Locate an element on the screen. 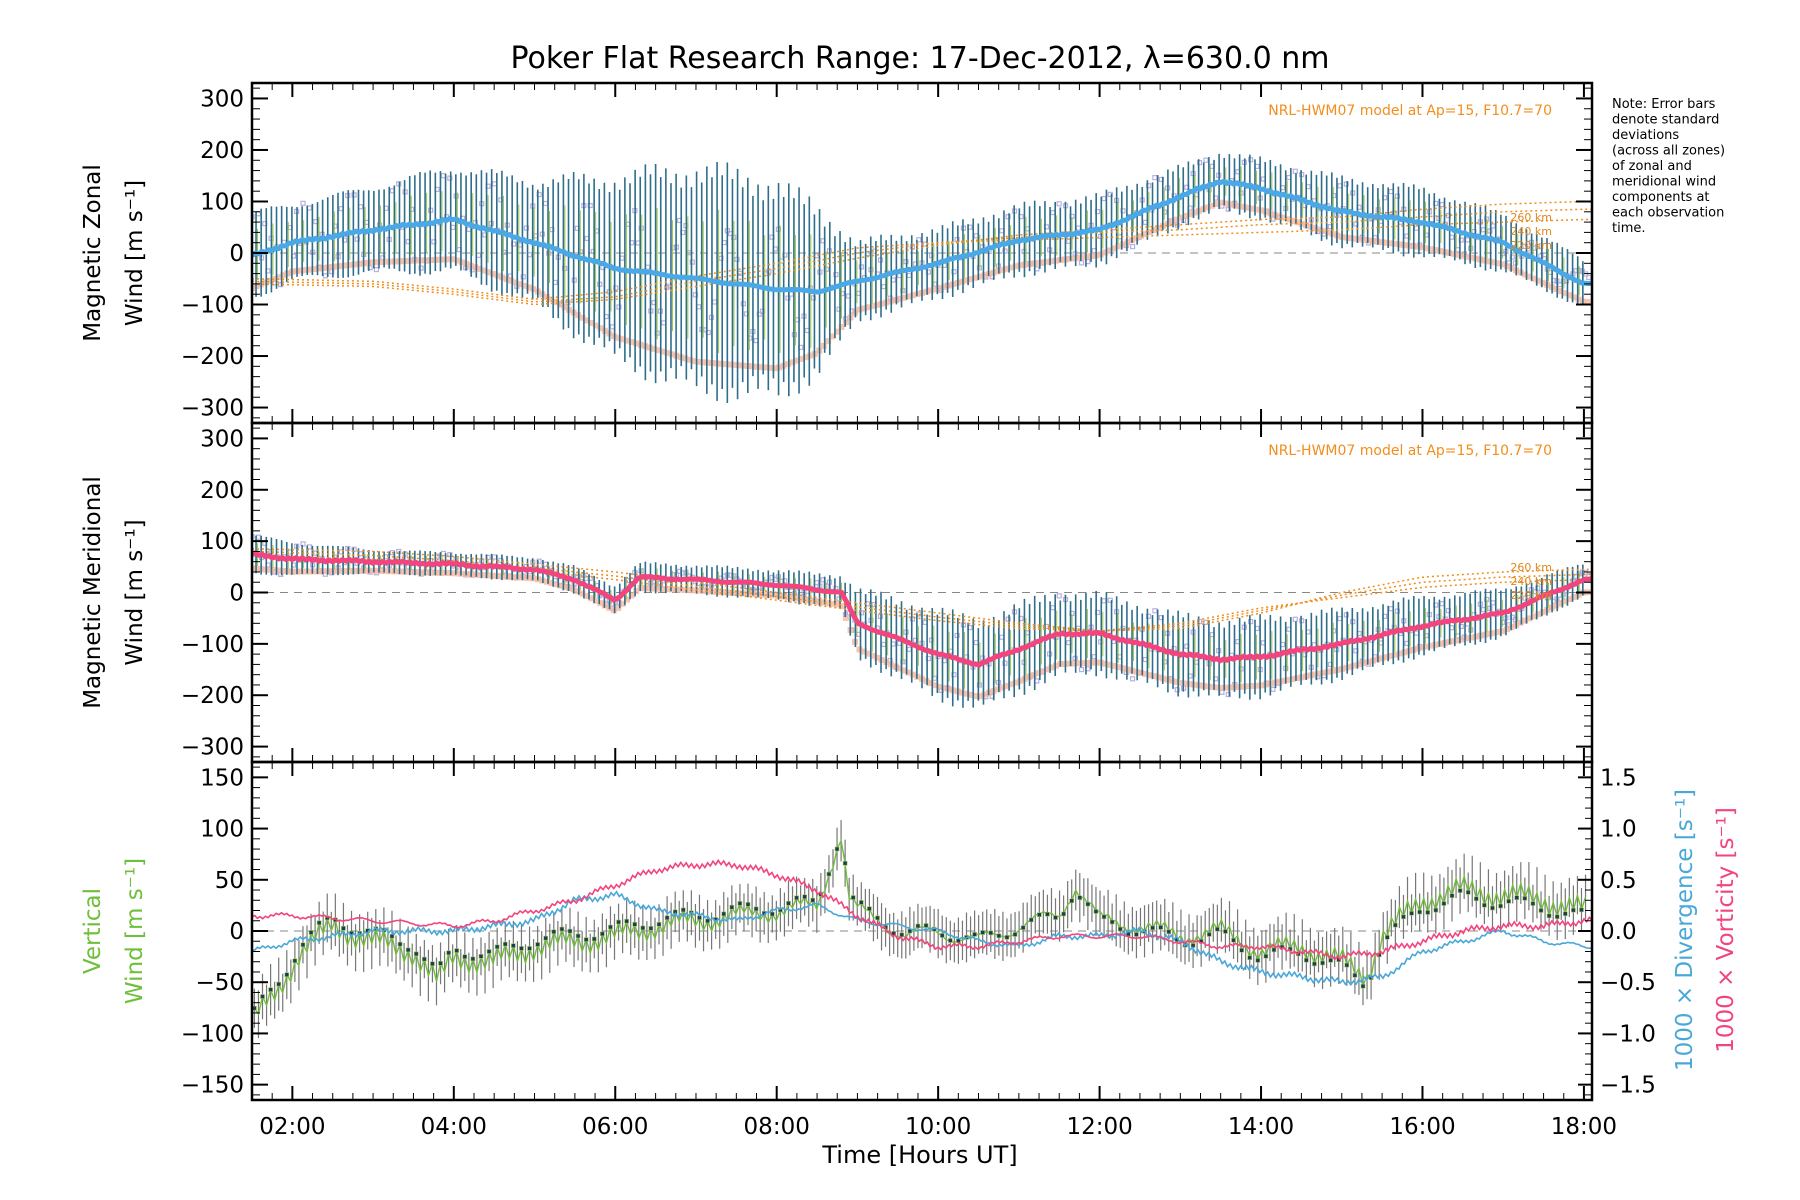 This screenshot has height=1200, width=1800. divergence-axis-label: 1000 × Divergence [s⁻¹] is located at coordinates (1685, 930).